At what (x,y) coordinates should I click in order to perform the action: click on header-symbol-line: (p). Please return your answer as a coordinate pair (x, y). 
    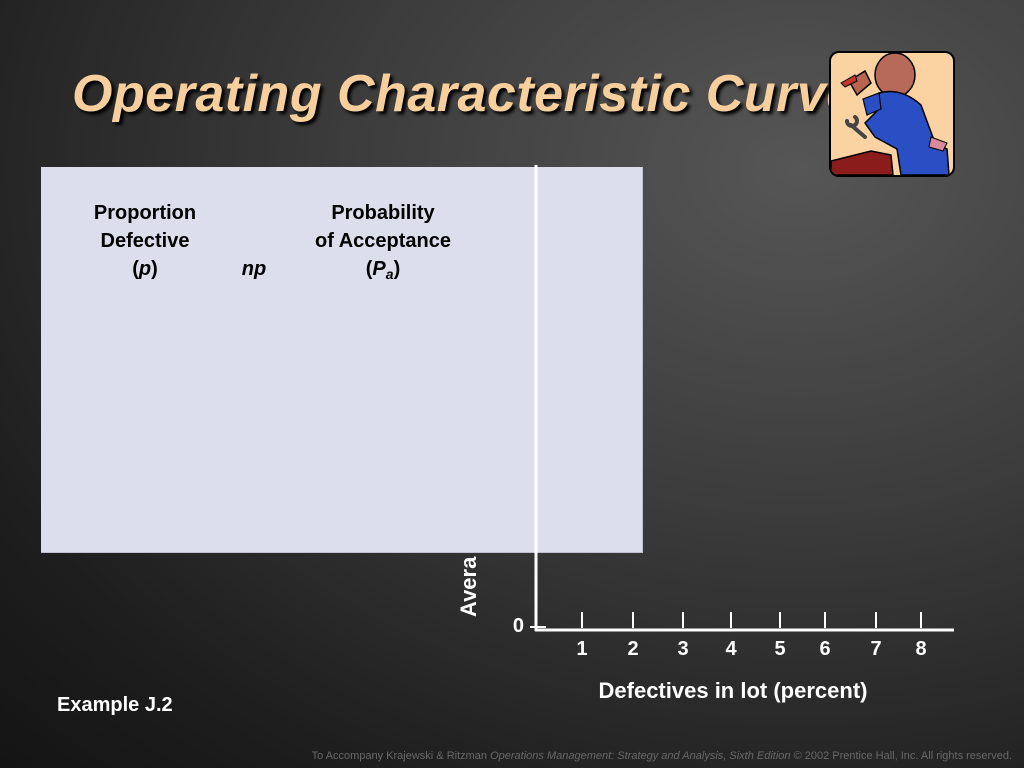
    Looking at the image, I should click on (145, 269).